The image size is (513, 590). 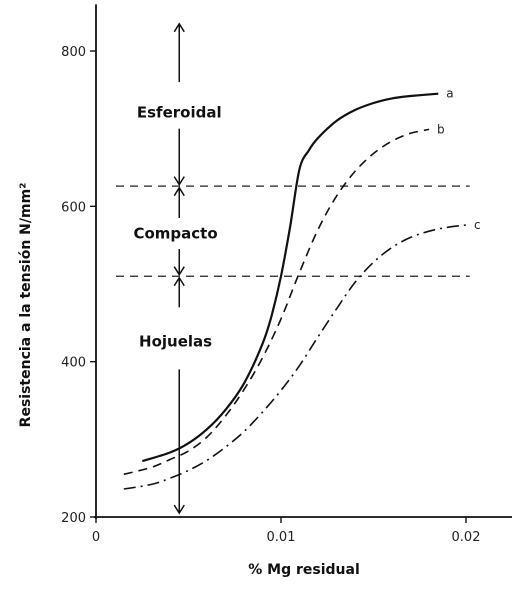 I want to click on curve-label-c: c, so click(x=477, y=225).